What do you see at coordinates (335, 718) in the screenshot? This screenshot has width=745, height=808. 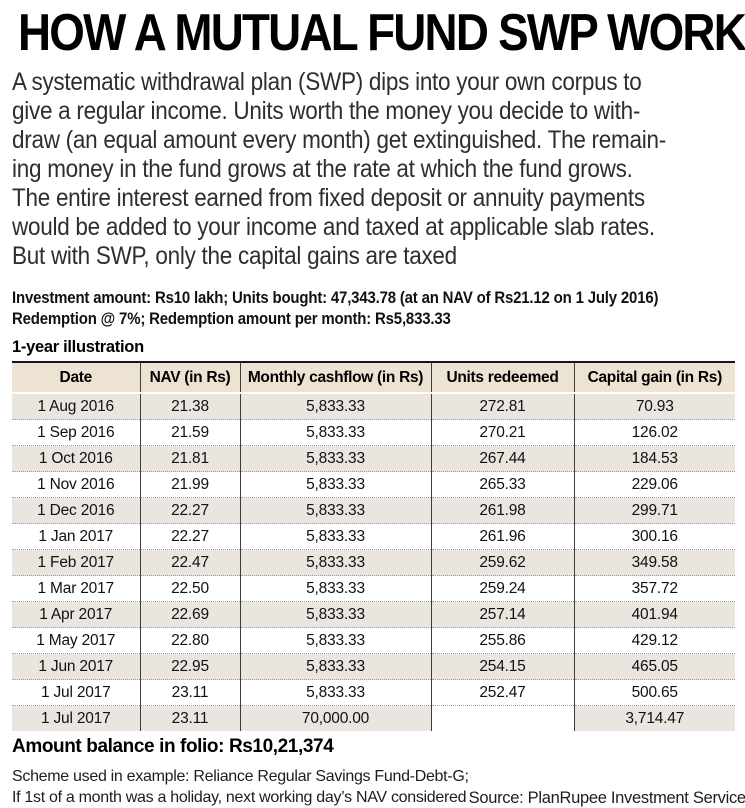 I see `table-cell: 70,000.00` at bounding box center [335, 718].